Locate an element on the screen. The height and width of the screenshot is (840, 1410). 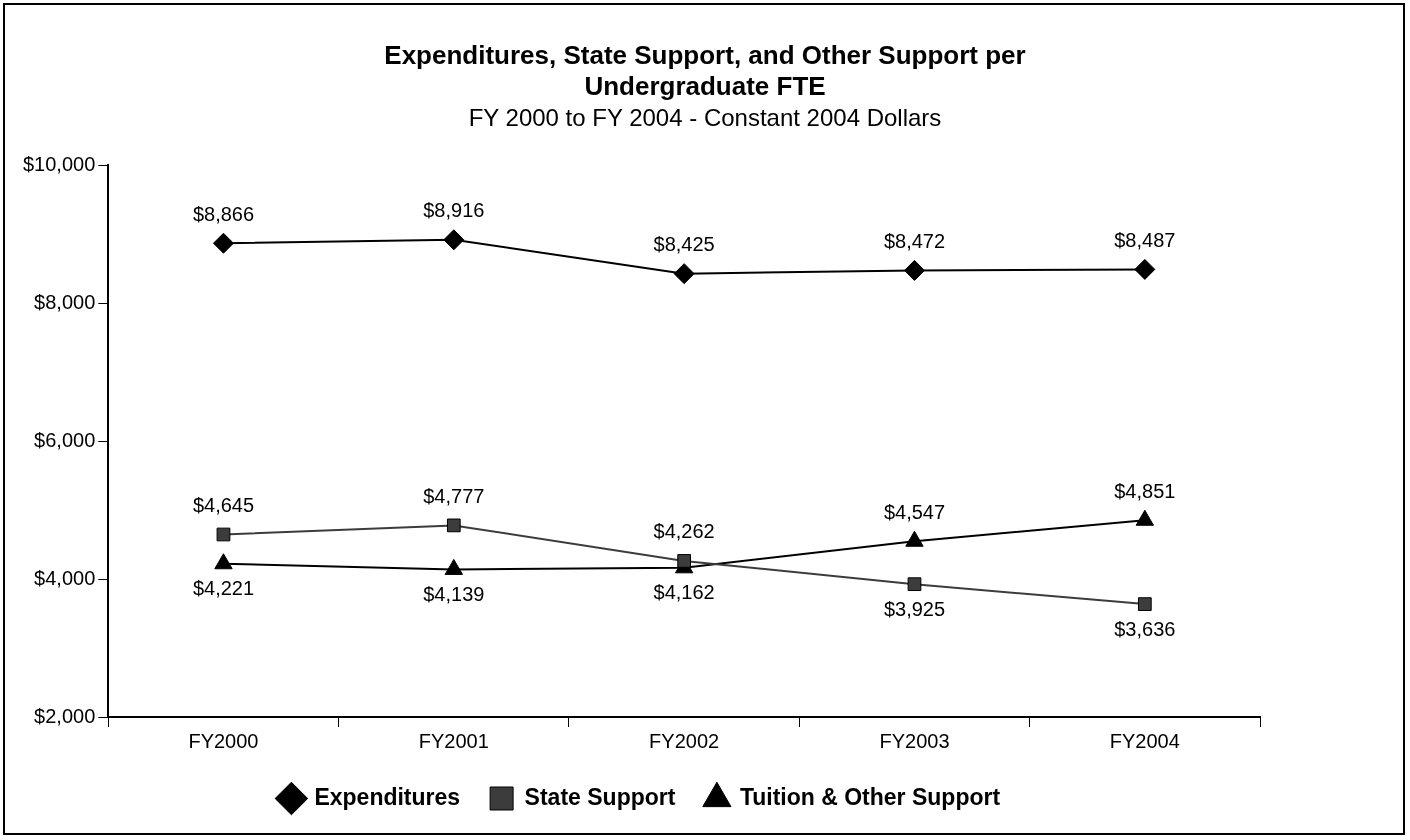
chart-subtitle: FY 2000 to FY 2004 - Constant 2004 Dollars is located at coordinates (705, 118).